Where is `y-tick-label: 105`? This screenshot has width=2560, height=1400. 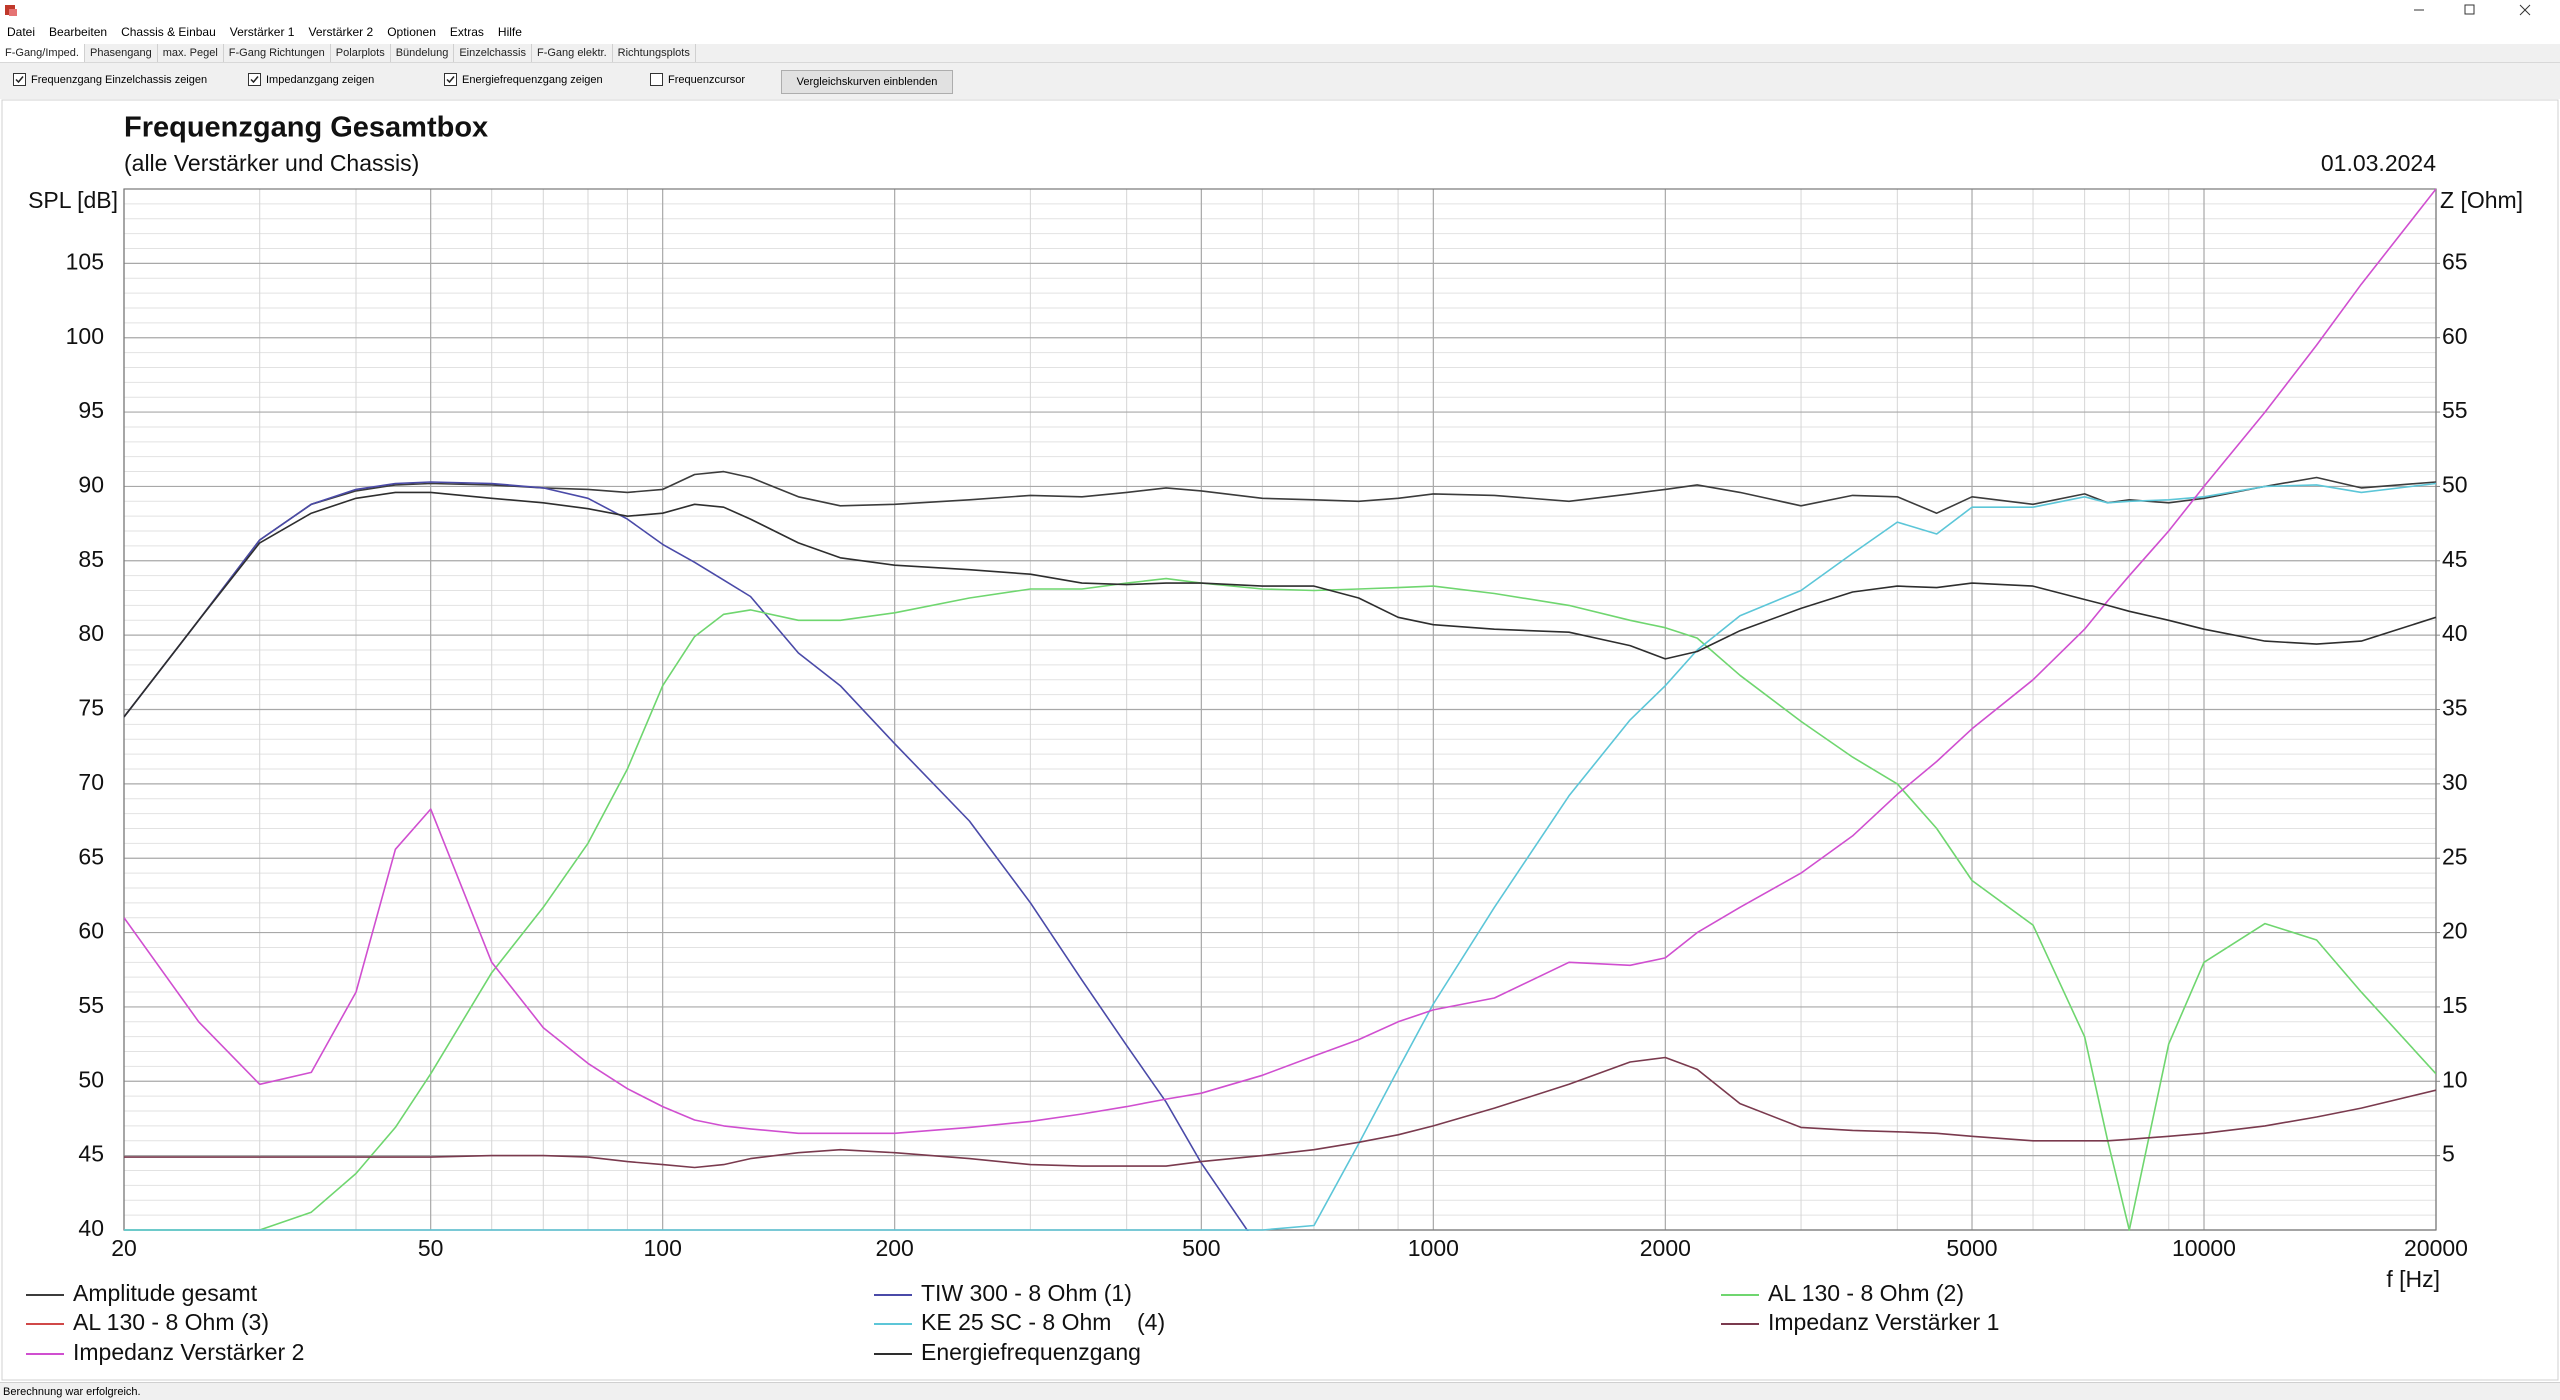 y-tick-label: 105 is located at coordinates (85, 261).